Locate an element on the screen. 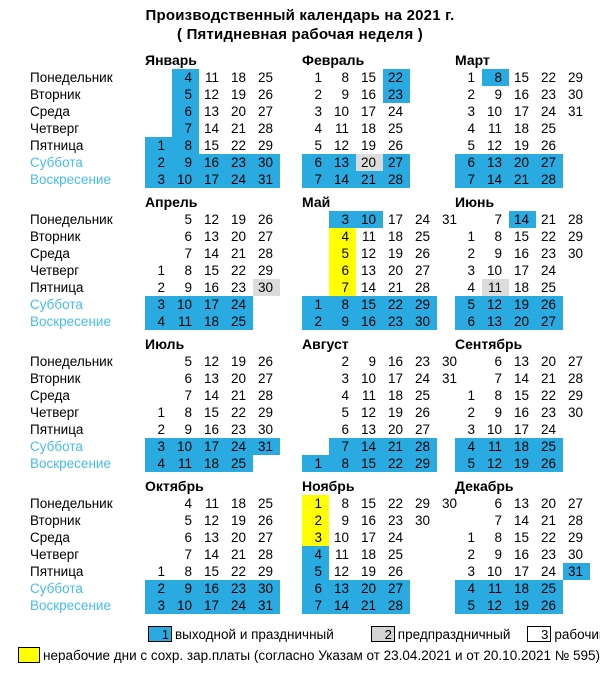  weekday-label: Пятница is located at coordinates (57, 571).